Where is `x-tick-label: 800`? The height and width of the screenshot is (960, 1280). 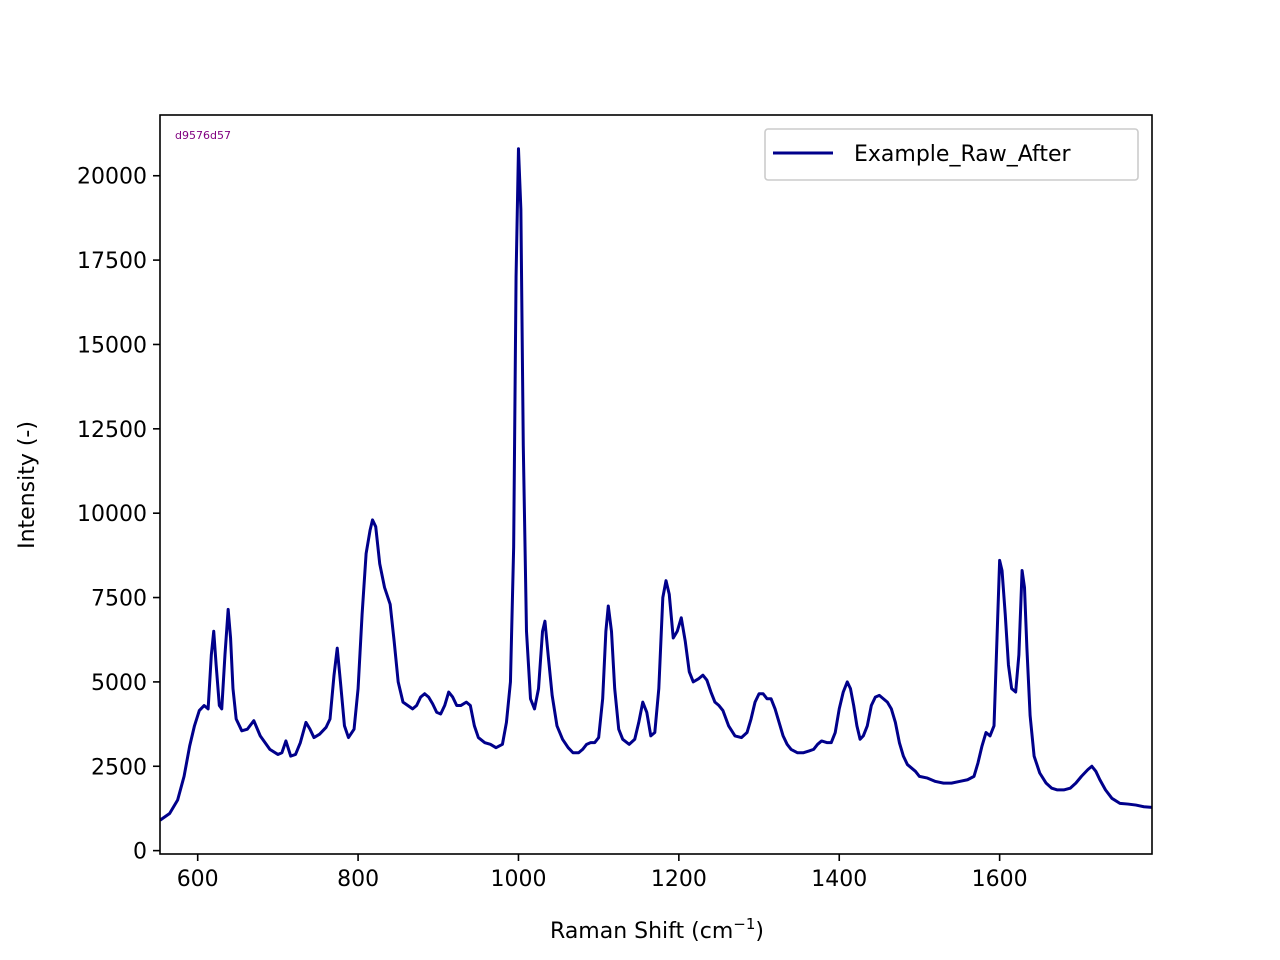
x-tick-label: 800 is located at coordinates (358, 879).